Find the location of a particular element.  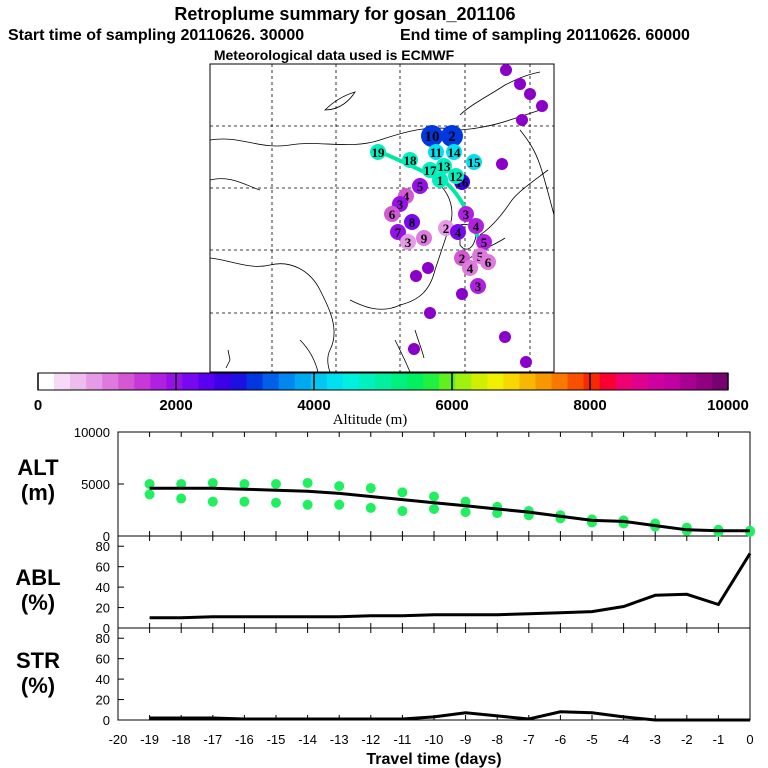

abl-panel-name: ABL is located at coordinates (37, 577).